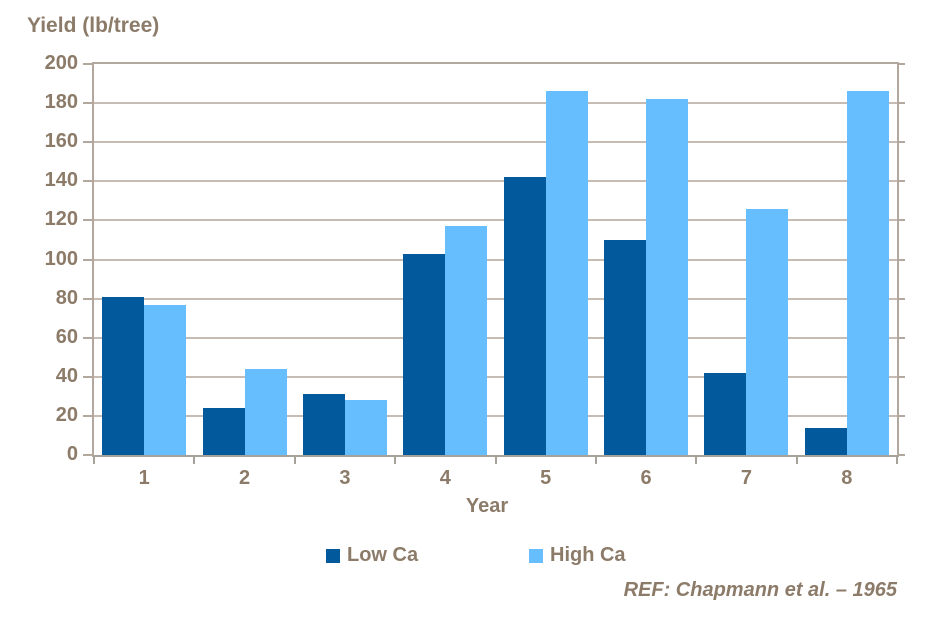 This screenshot has height=618, width=931. I want to click on y-tick-label: 120, so click(61, 219).